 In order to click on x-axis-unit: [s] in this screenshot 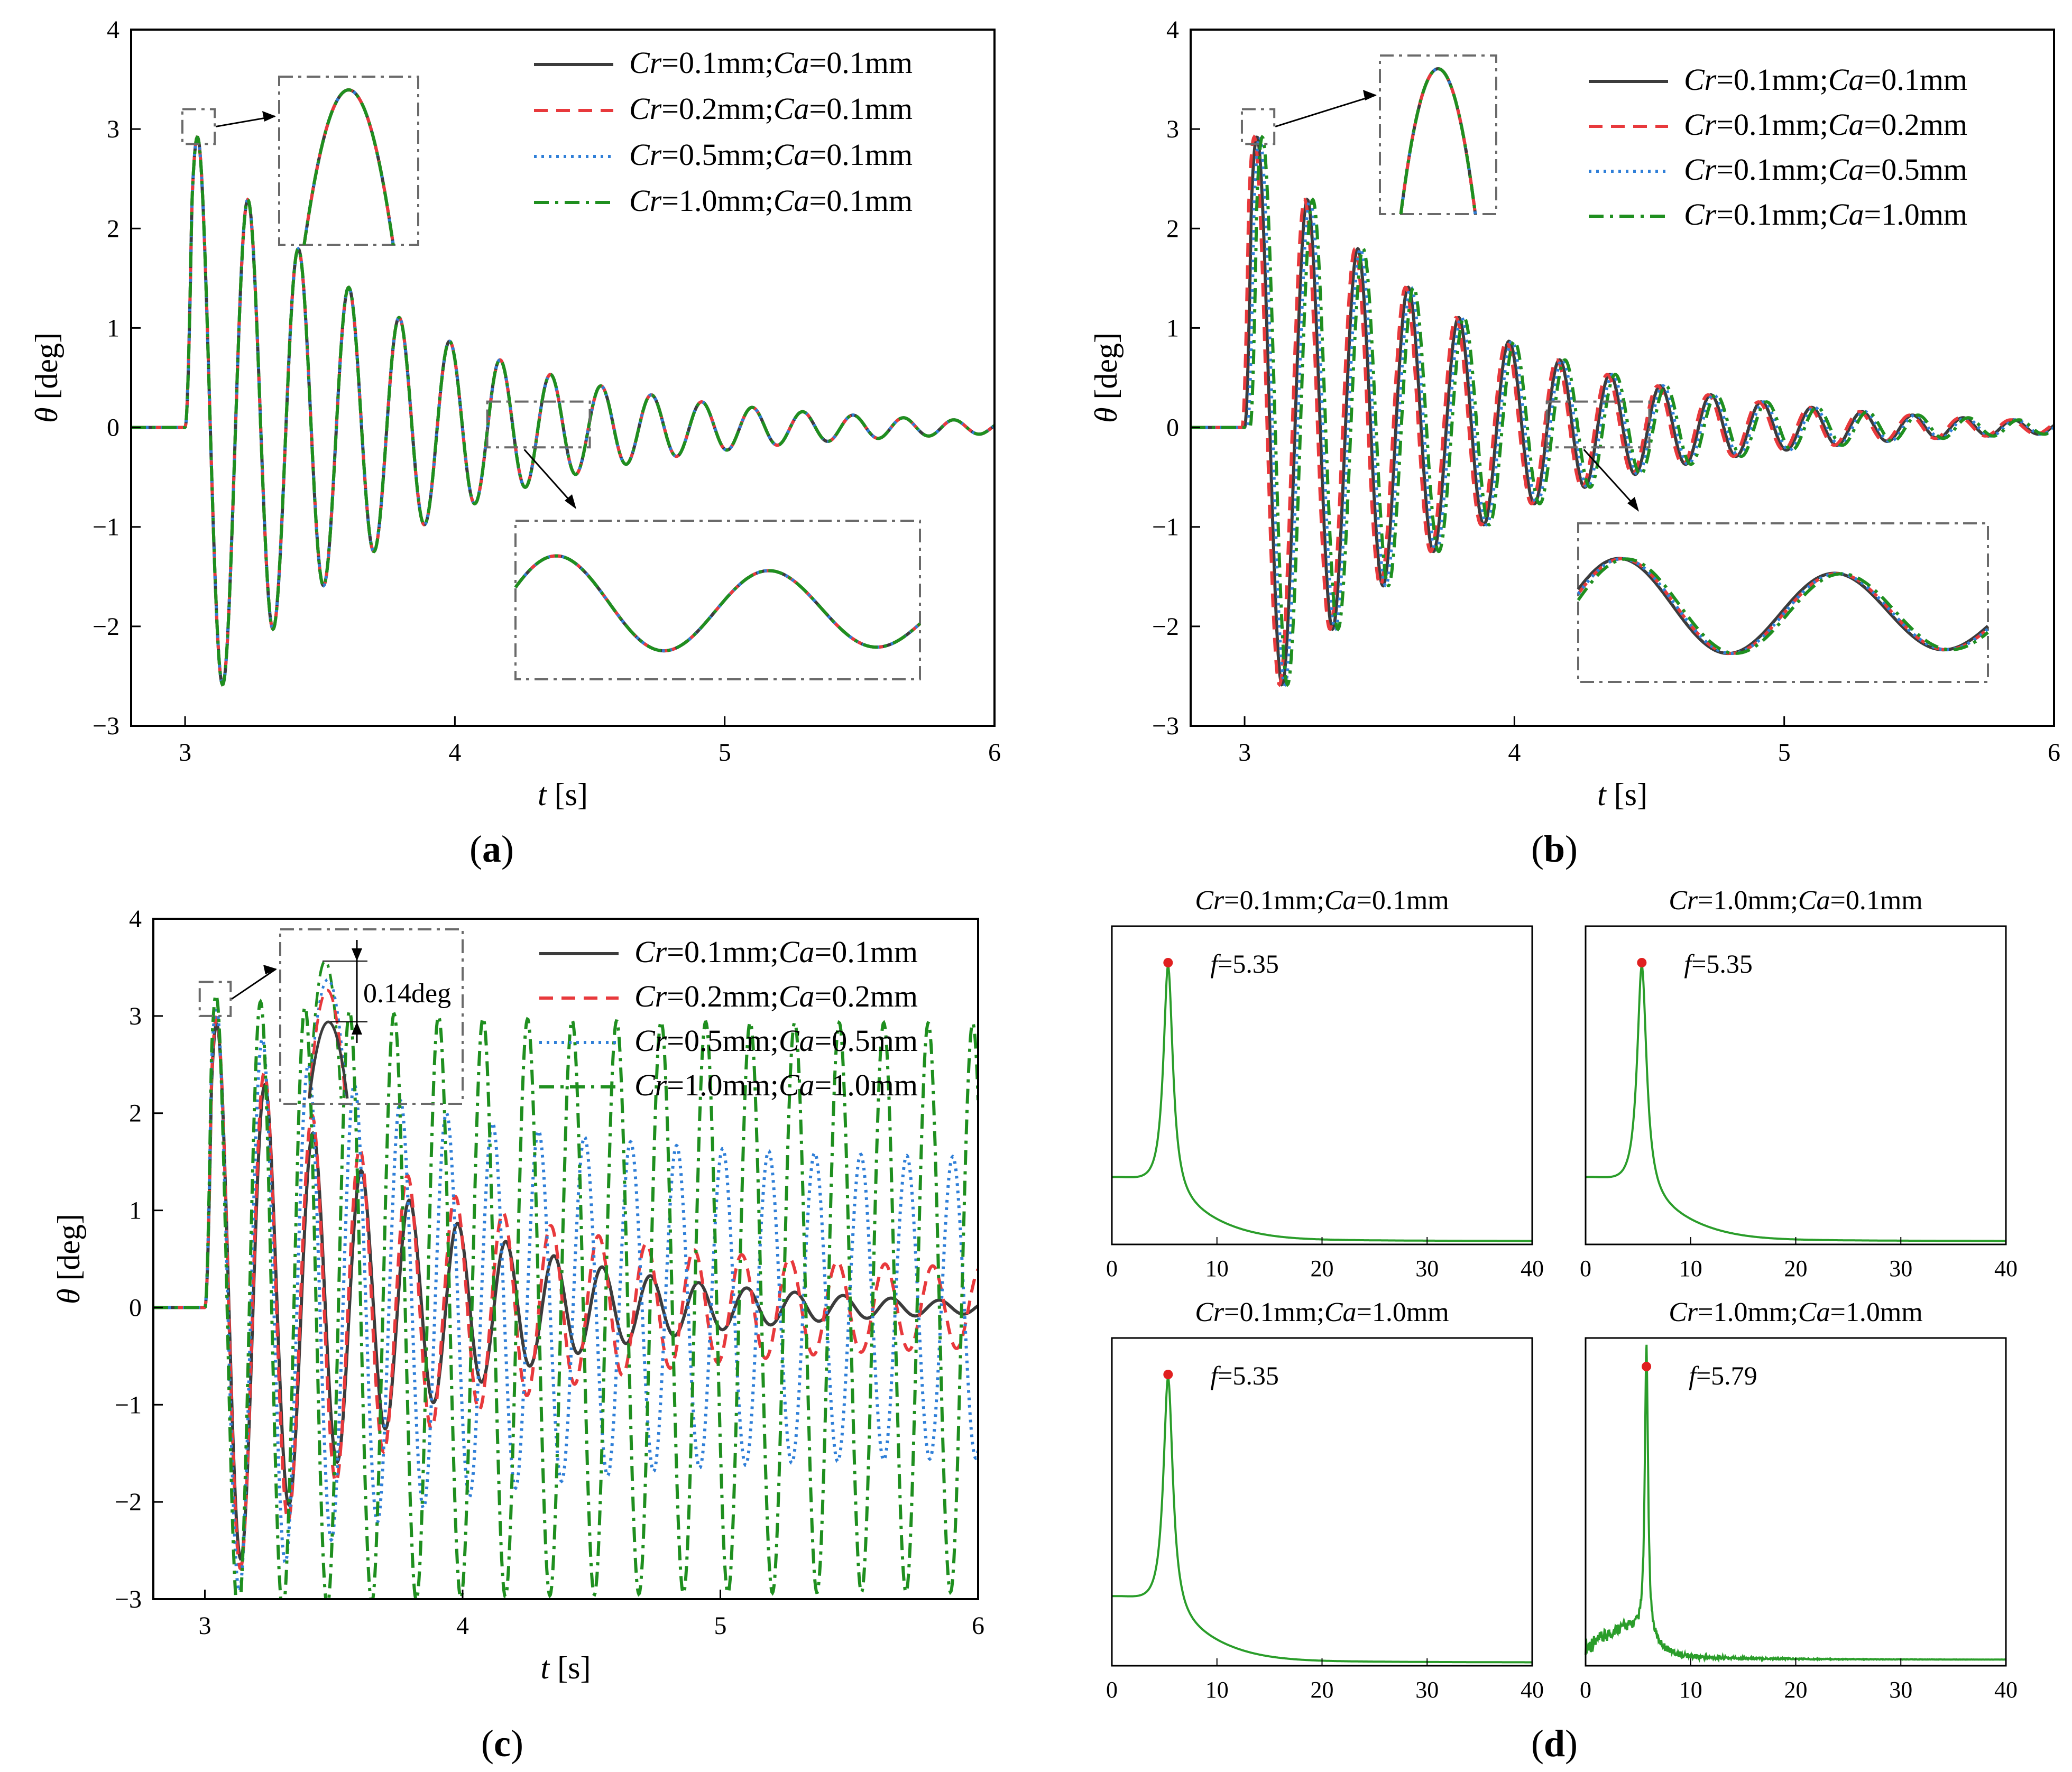, I will do `click(567, 795)`.